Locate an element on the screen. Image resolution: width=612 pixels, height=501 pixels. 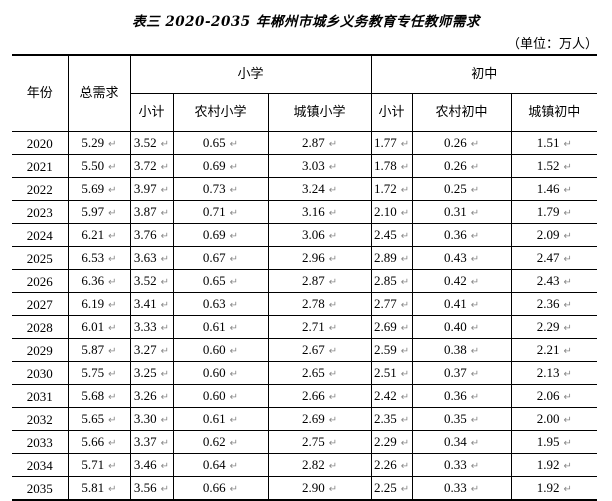
cell-value: 2.47 is located at coordinates (548, 257).